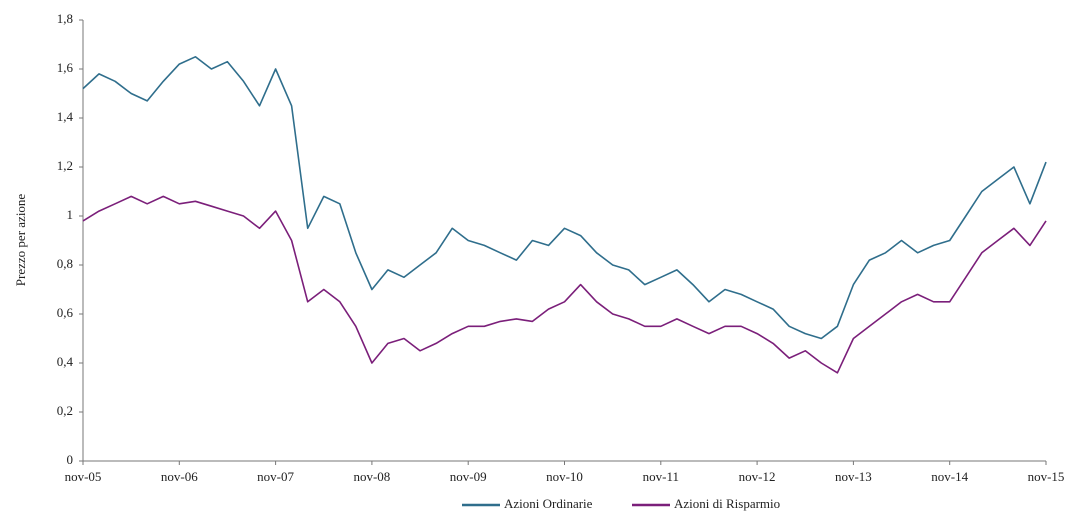 This screenshot has height=514, width=1066. Describe the element at coordinates (65, 67) in the screenshot. I see `y-tick-label: 1,6` at that location.